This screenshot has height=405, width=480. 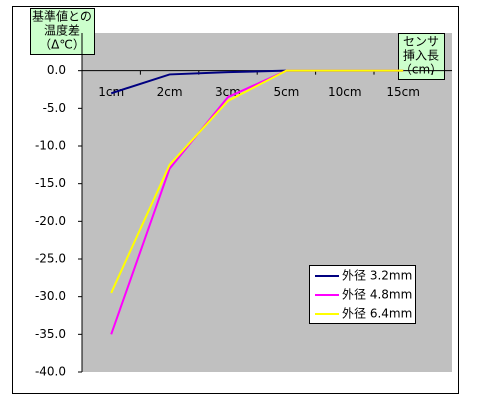 I want to click on x-tick-label: 2cm, so click(x=170, y=92).